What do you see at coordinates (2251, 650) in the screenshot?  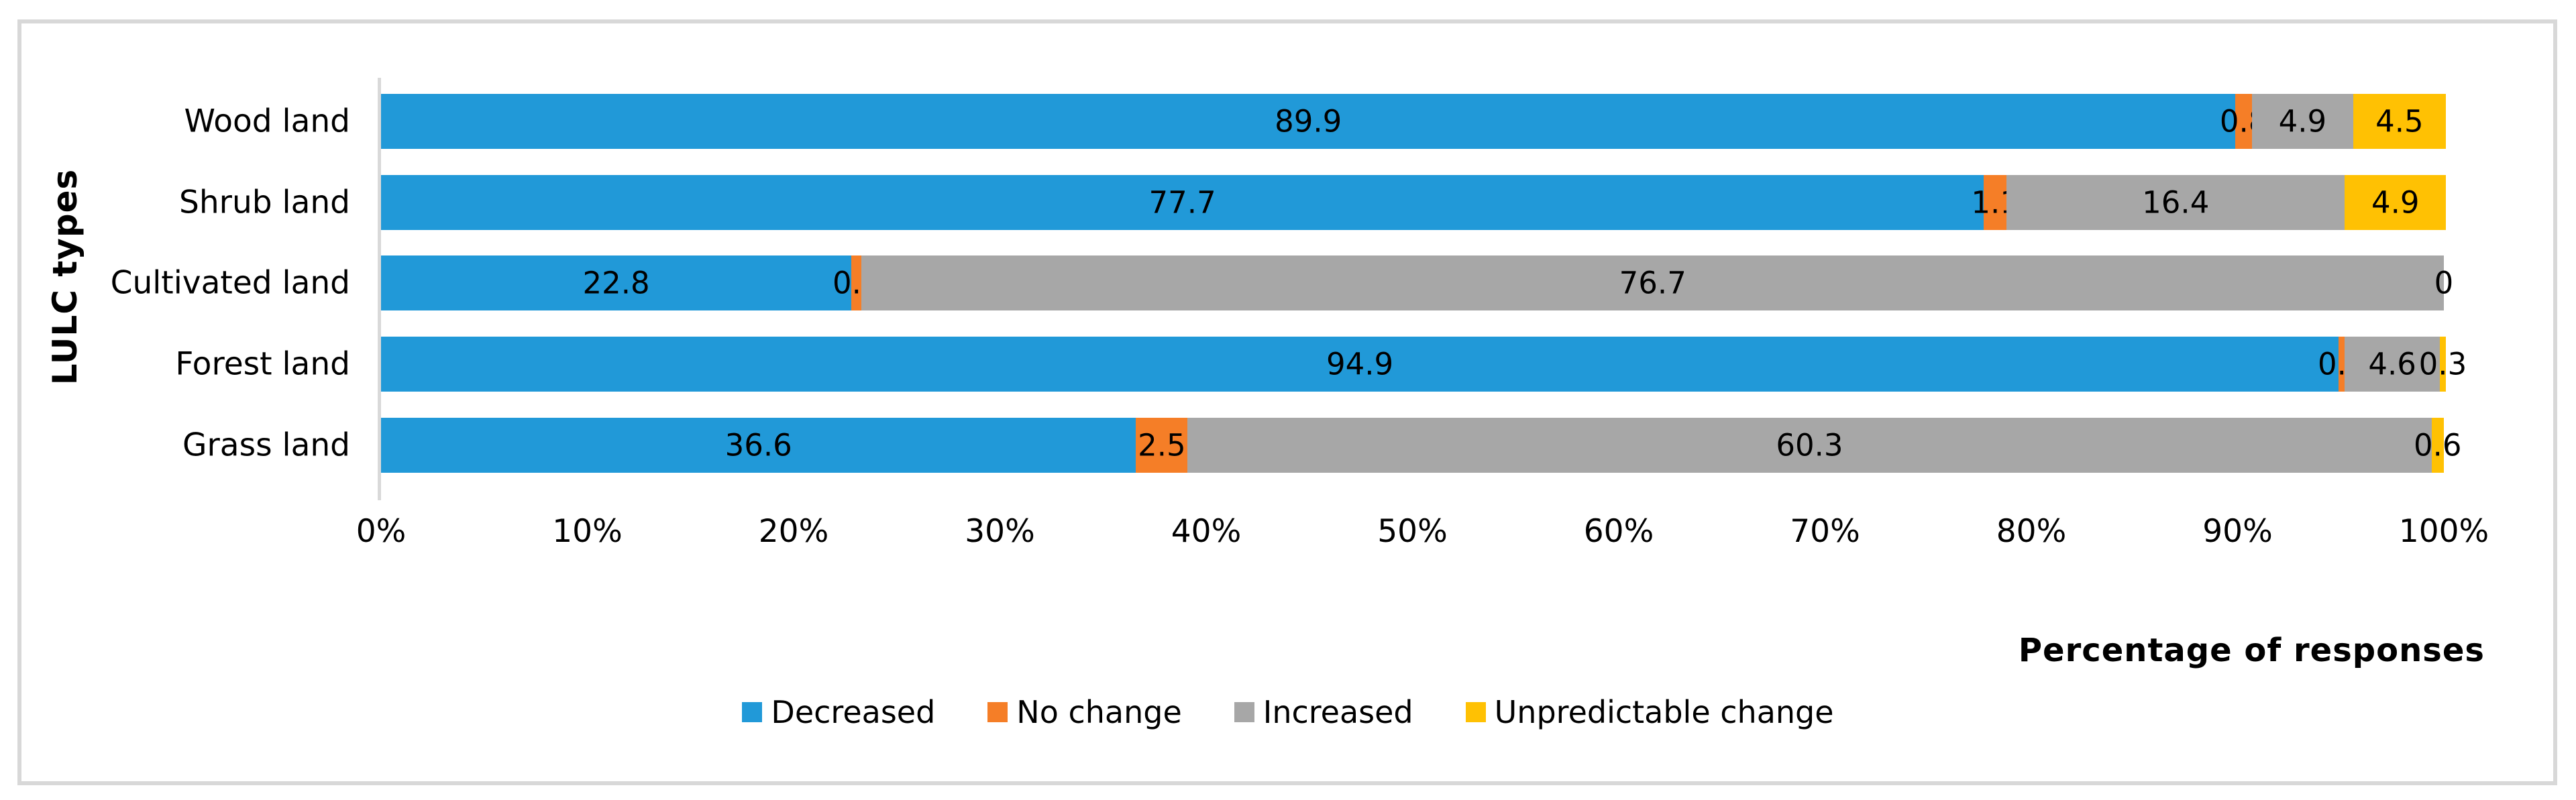 I see `x-axis-title: Percentage of responses` at bounding box center [2251, 650].